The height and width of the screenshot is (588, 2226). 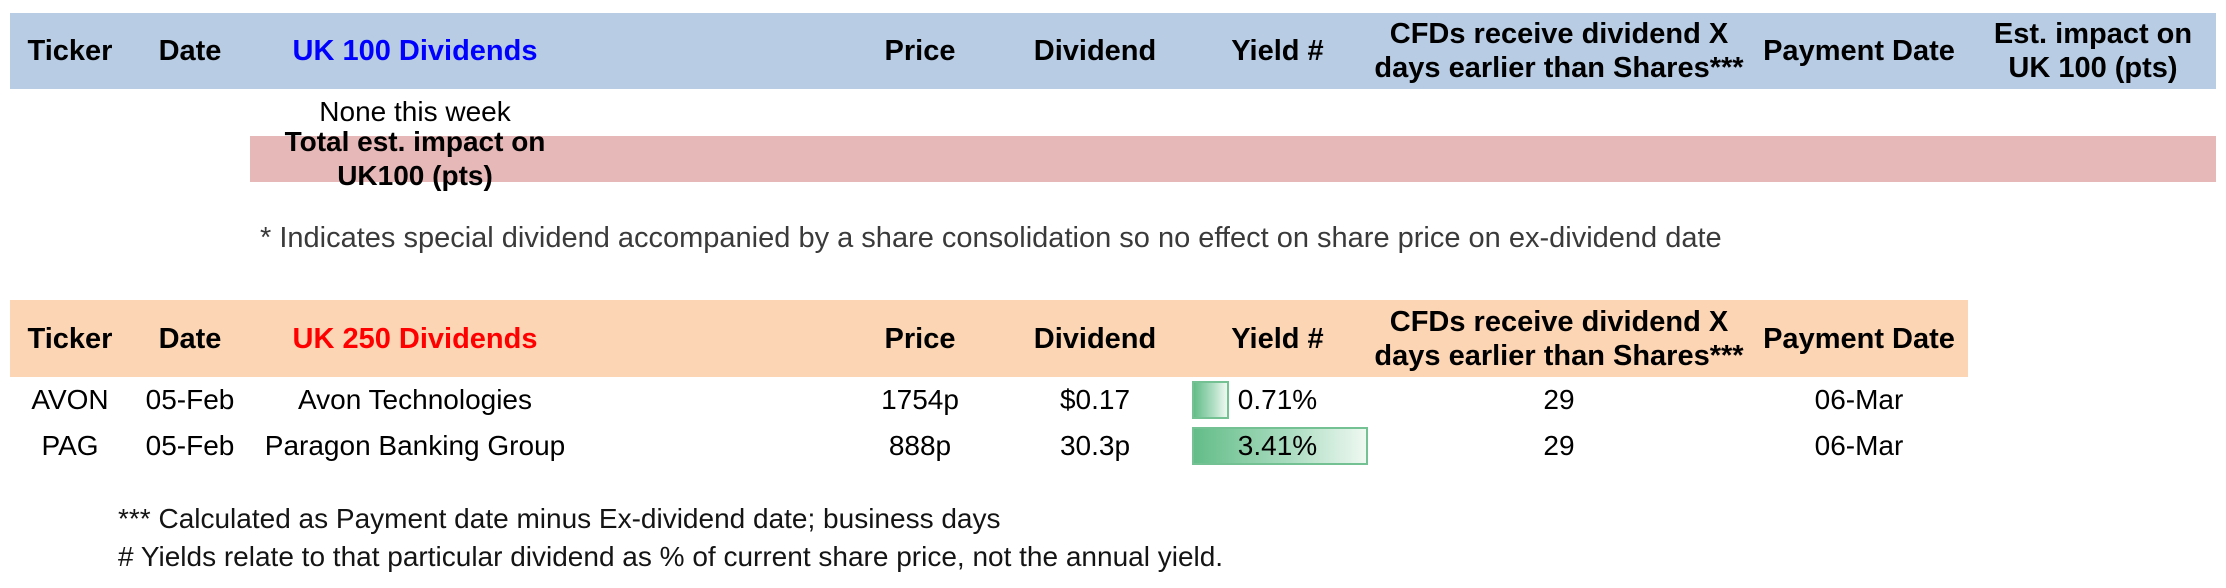 What do you see at coordinates (415, 445) in the screenshot?
I see `company-name-cell: Paragon Banking Group` at bounding box center [415, 445].